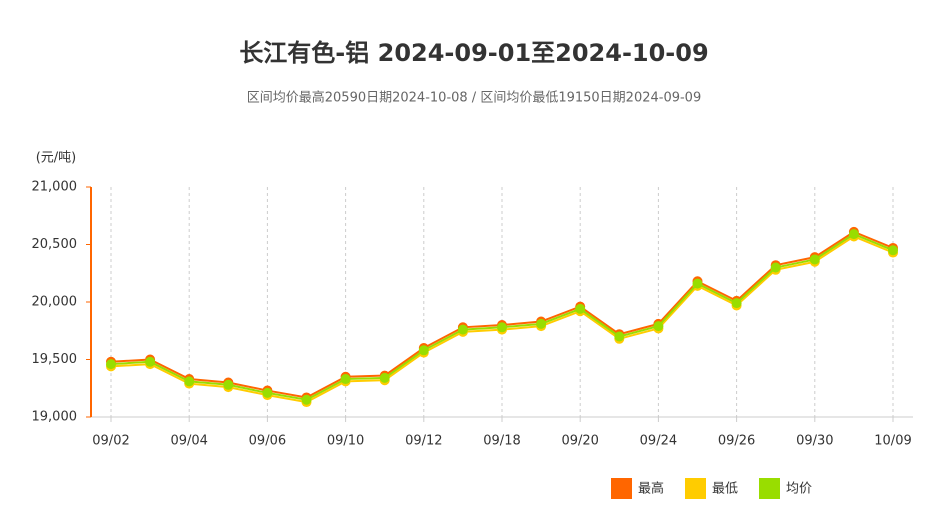 The width and height of the screenshot is (928, 510). I want to click on y-tick-label: 19,000, so click(55, 417).